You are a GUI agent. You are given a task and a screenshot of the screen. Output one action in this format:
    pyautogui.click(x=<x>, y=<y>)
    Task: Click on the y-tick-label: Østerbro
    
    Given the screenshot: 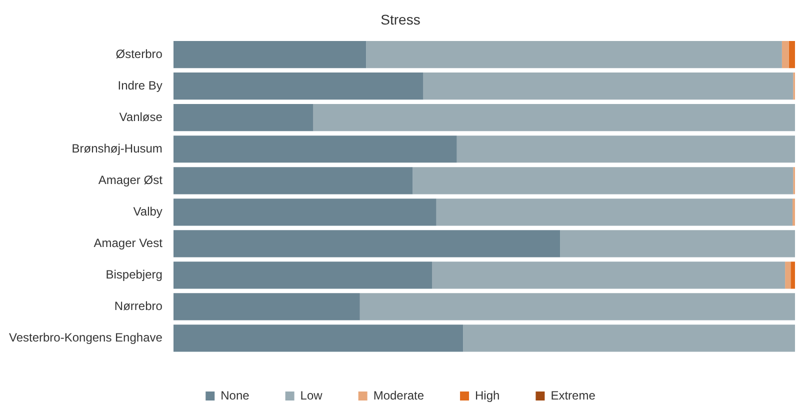 What is the action you would take?
    pyautogui.click(x=139, y=53)
    